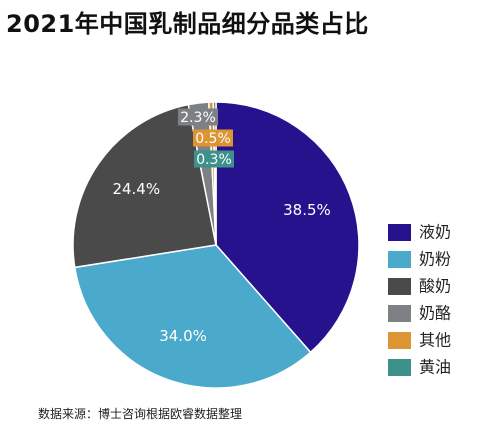  I want to click on slice-label-4: 2.3%, so click(198, 118).